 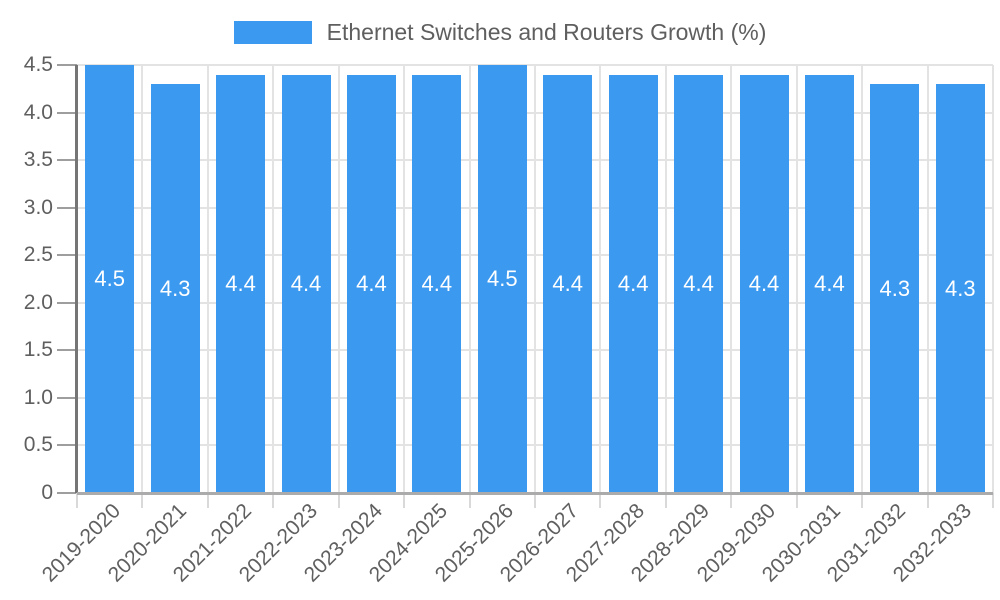 I want to click on y-tick-label: 3.5, so click(x=38, y=160).